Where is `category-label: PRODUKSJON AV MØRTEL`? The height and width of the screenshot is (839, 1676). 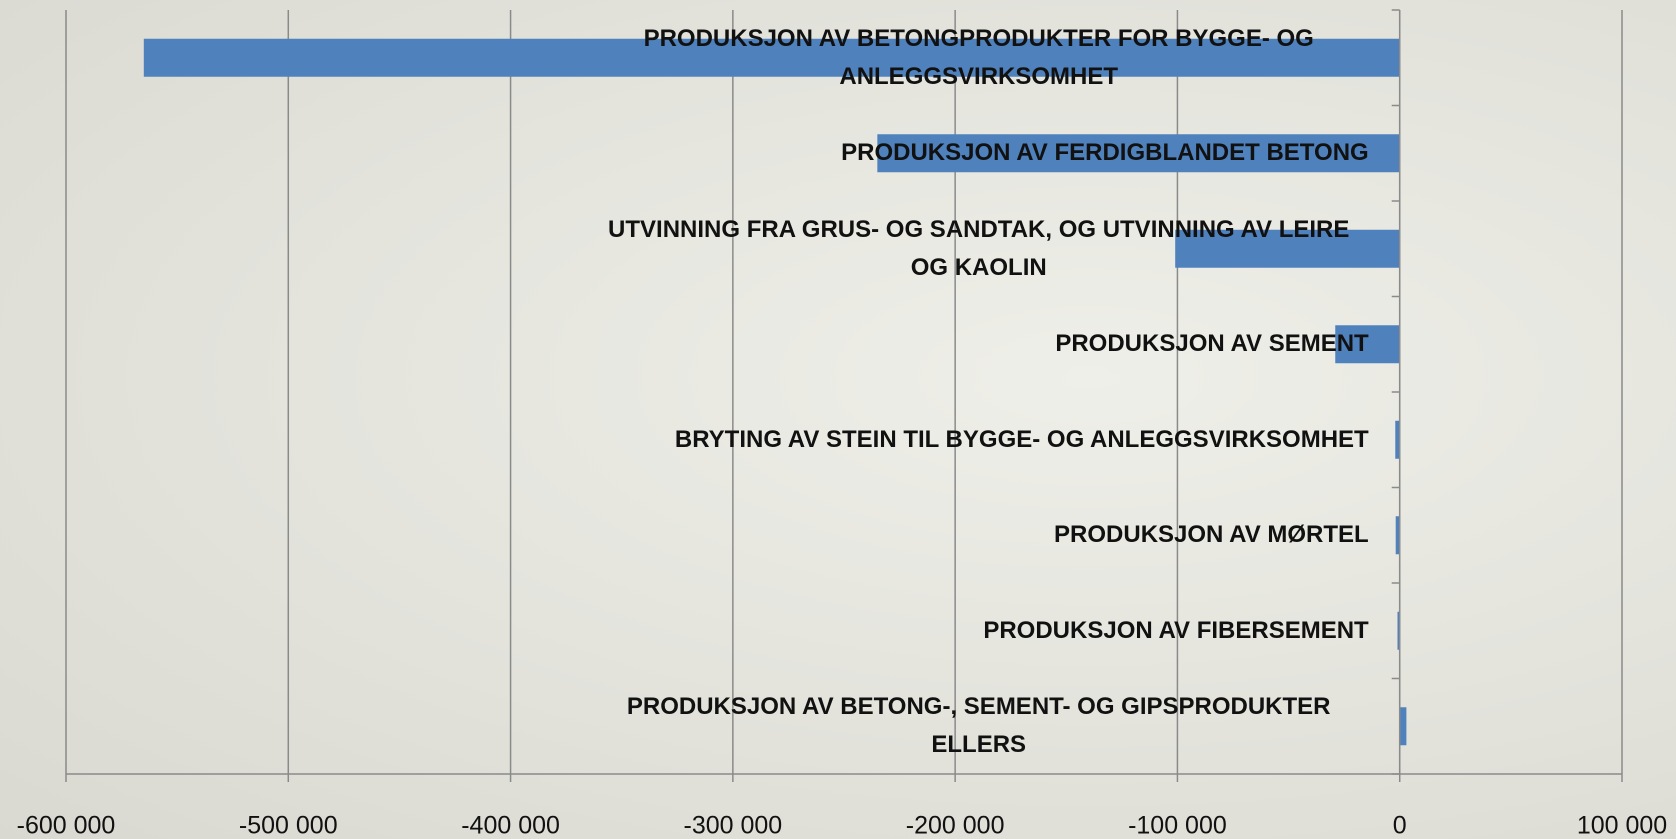
category-label: PRODUKSJON AV MØRTEL is located at coordinates (1211, 535).